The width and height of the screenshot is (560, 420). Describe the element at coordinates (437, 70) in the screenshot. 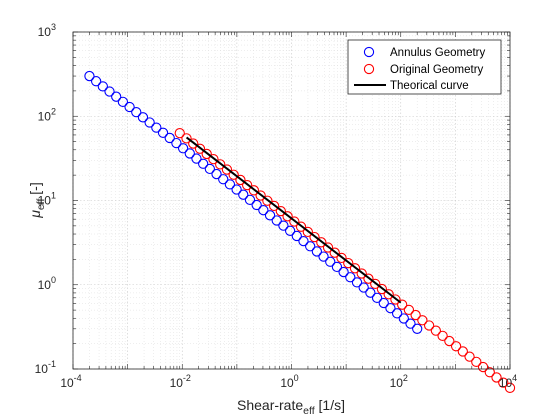

I see `legend-label-original: Original Geometry` at that location.